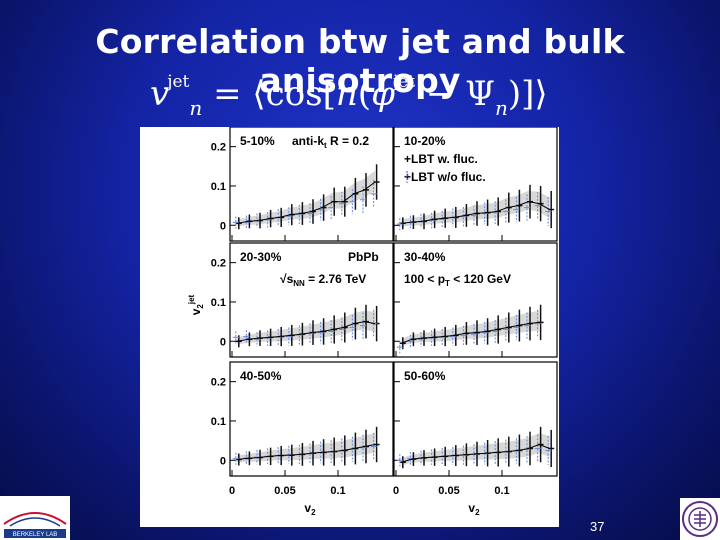 This screenshot has width=720, height=540. What do you see at coordinates (404, 82) in the screenshot?
I see `formula-phi-sup: jet` at bounding box center [404, 82].